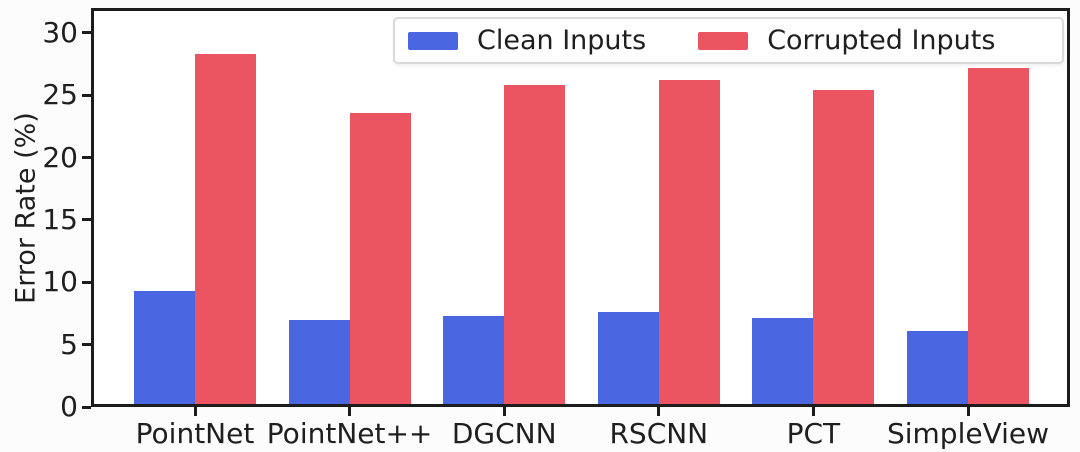 This screenshot has height=452, width=1080. What do you see at coordinates (195, 433) in the screenshot?
I see `x-tick-label-pointnet: PointNet` at bounding box center [195, 433].